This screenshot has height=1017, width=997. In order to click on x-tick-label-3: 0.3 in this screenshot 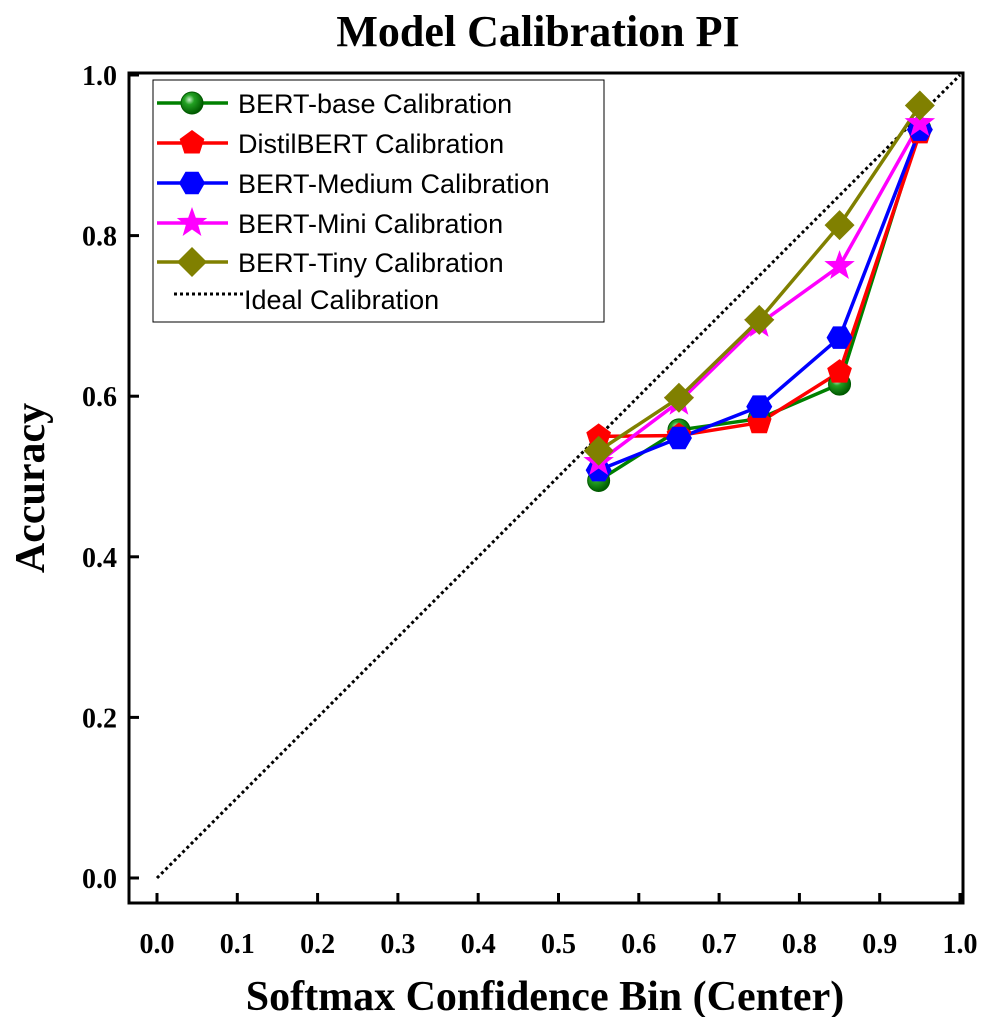, I will do `click(397, 944)`.